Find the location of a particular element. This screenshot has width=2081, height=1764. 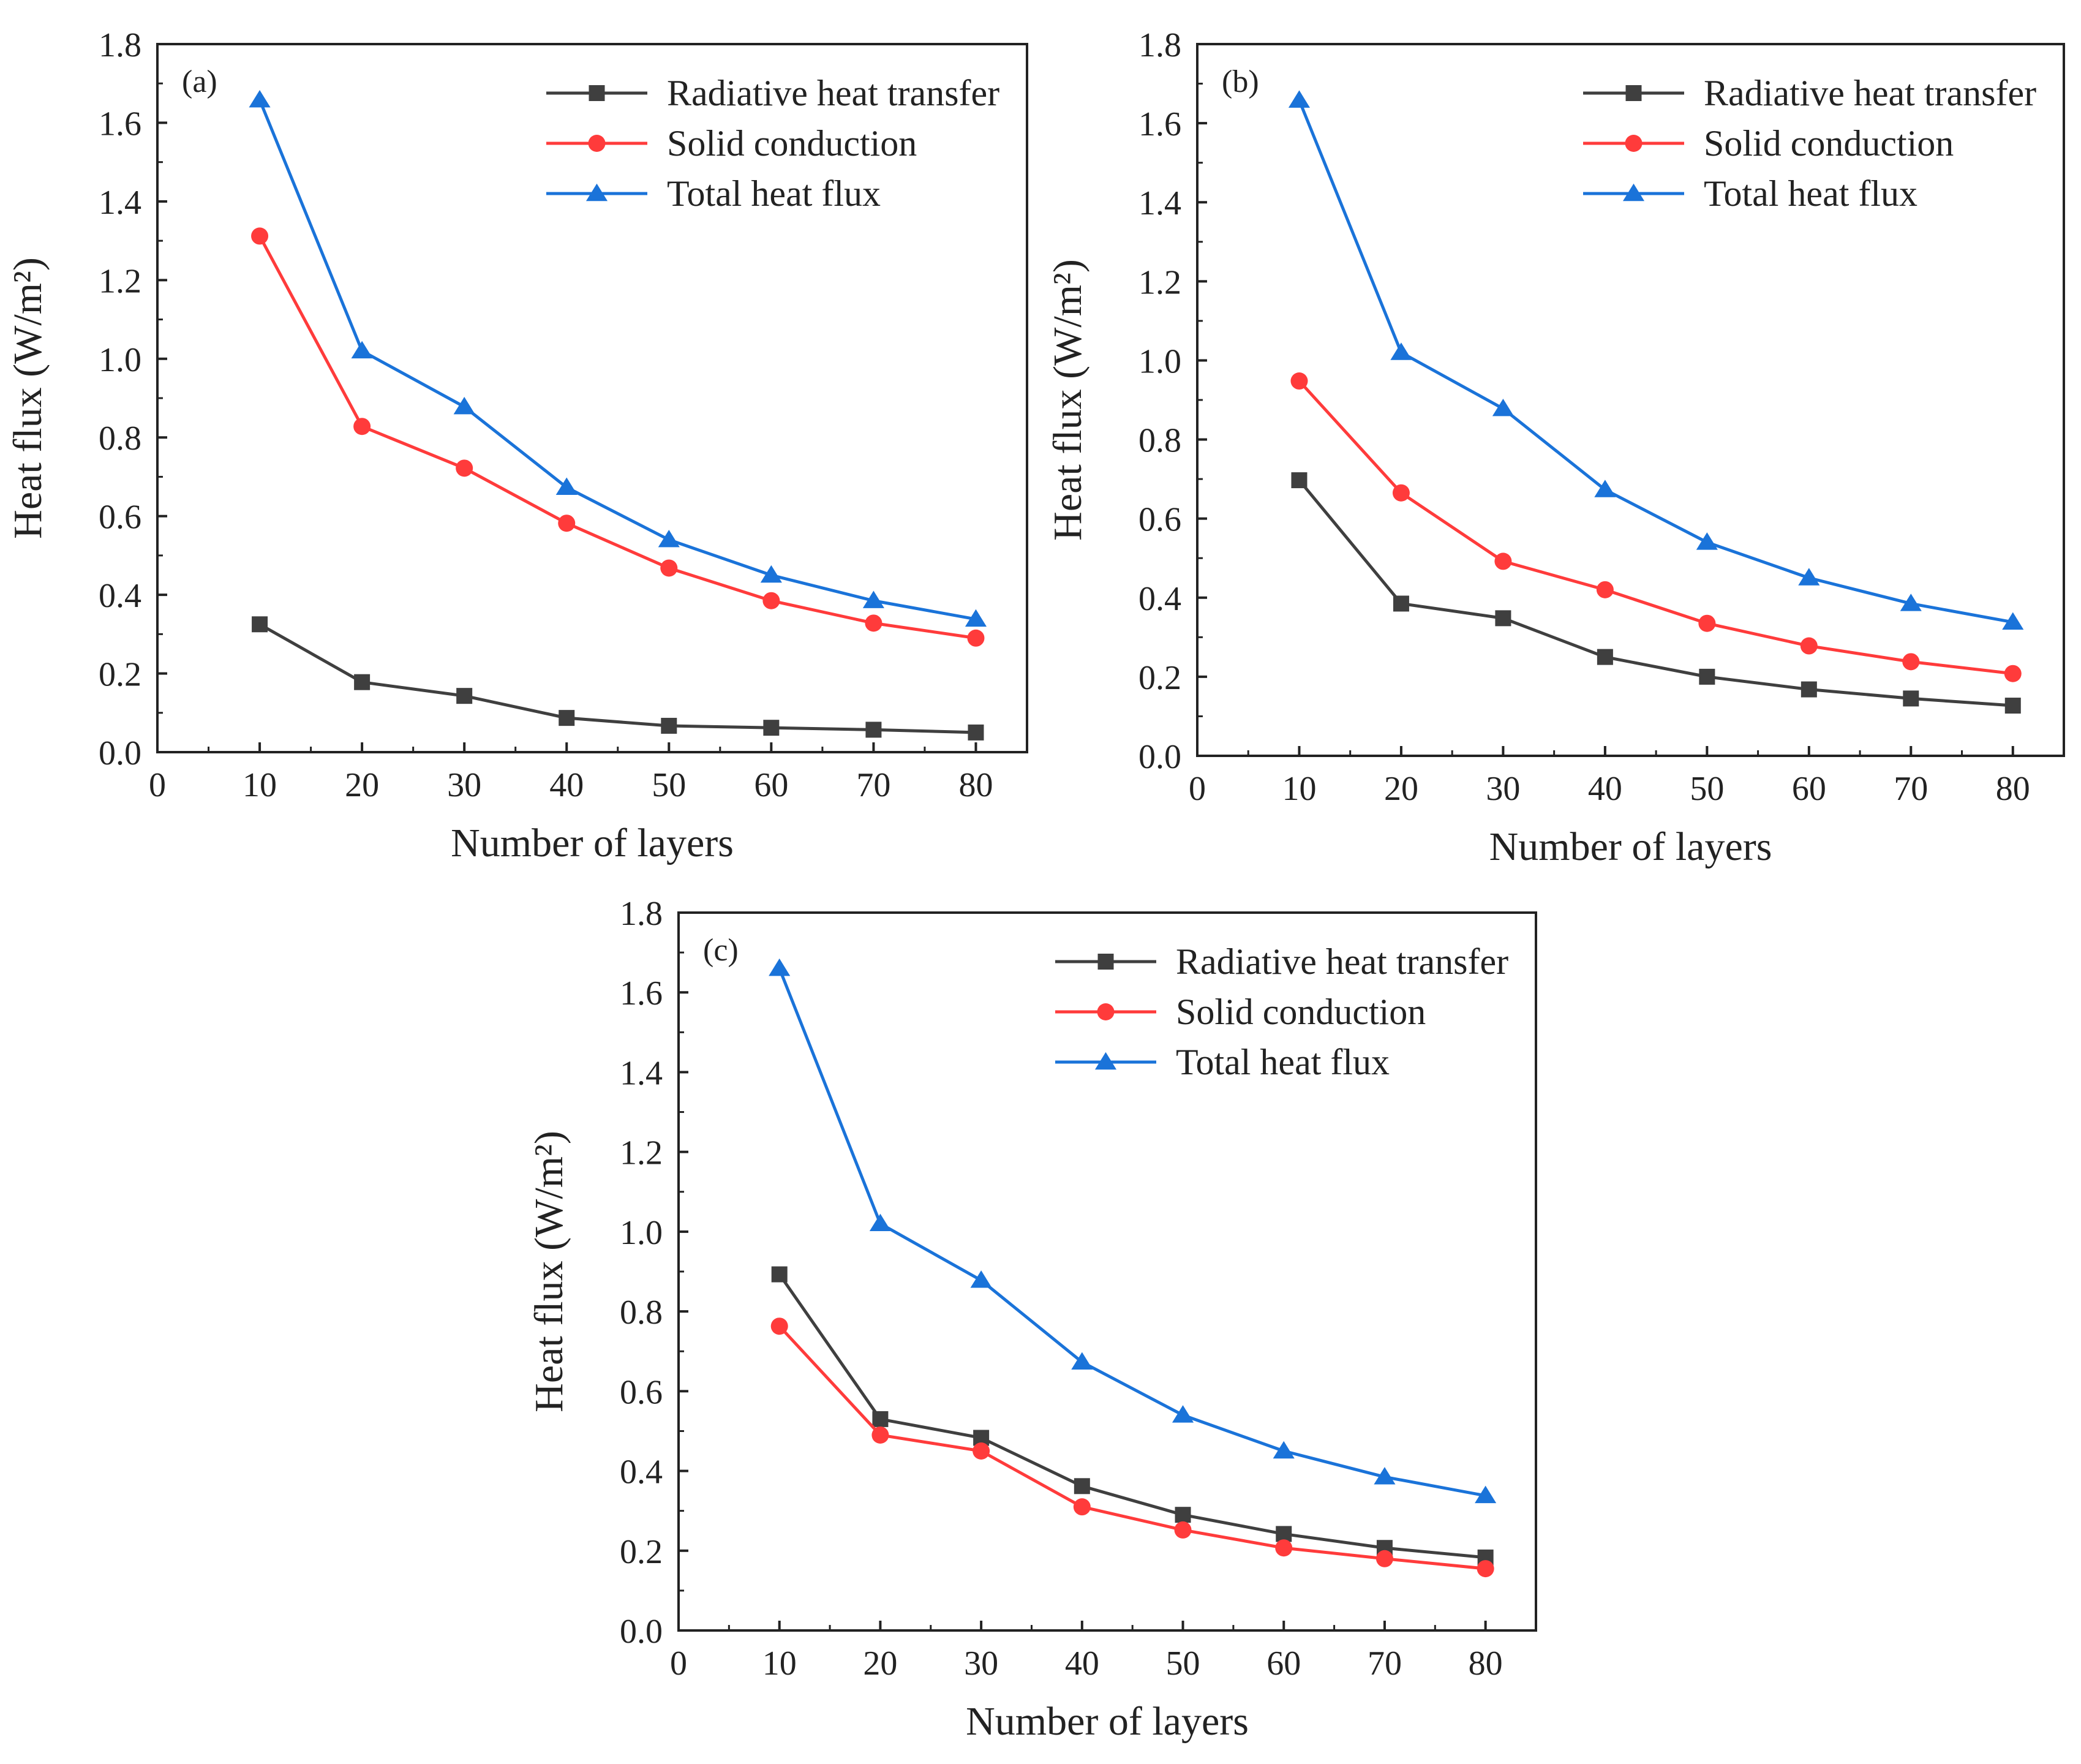

y-tick-label: 0.0 is located at coordinates (1159, 757).